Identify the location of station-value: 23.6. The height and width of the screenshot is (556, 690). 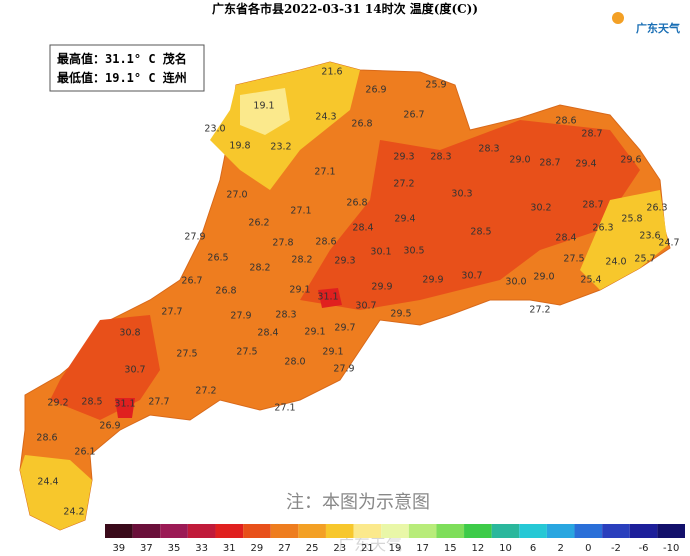
(649, 236).